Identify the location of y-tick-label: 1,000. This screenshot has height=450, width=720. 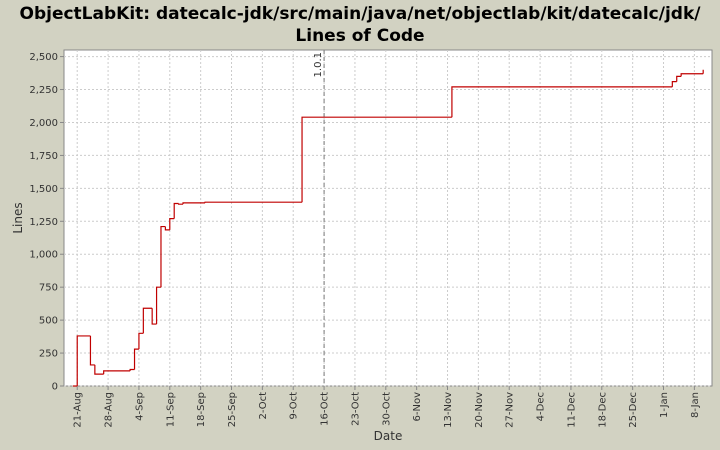
(43, 255).